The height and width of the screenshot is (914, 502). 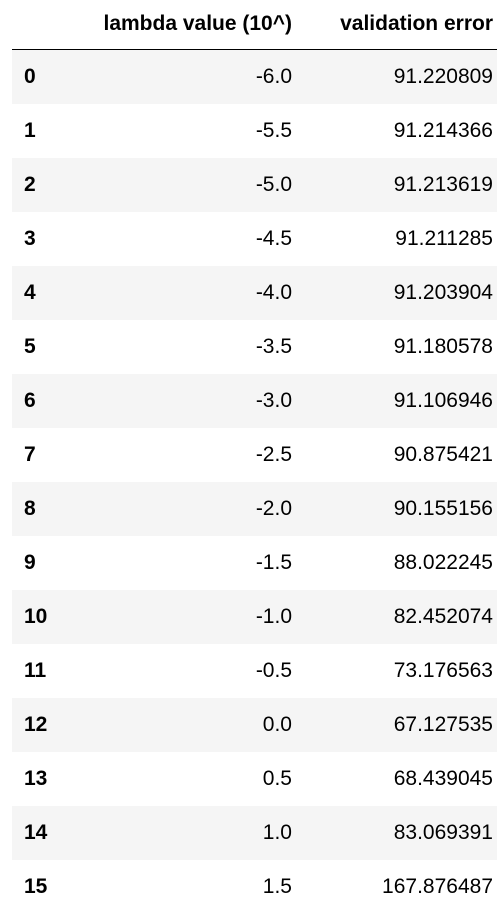 I want to click on lambda-value-cell: -3.5, so click(x=189, y=347).